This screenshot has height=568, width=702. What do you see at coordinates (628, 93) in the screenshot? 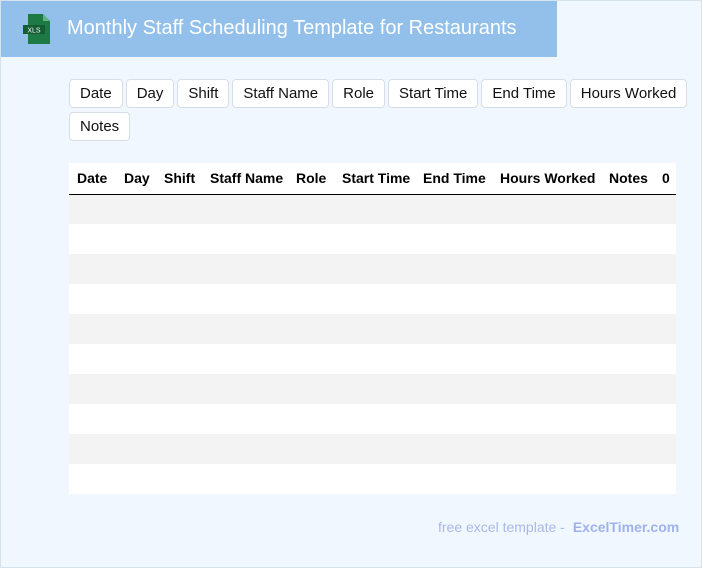
I see `column-chip: Hours Worked` at bounding box center [628, 93].